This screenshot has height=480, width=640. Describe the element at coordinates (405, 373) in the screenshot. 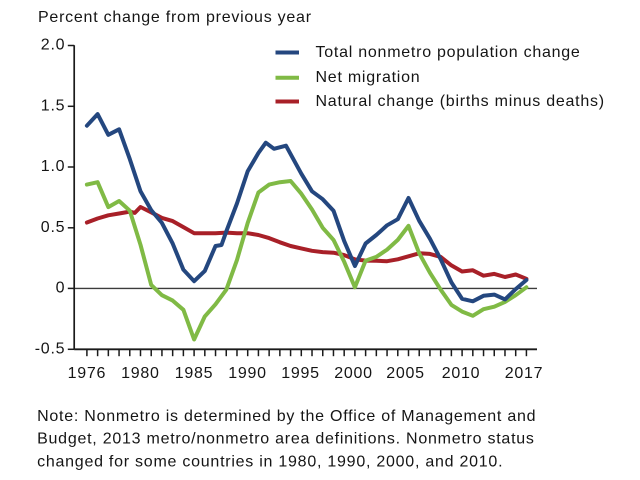

I see `svg-text: 2005` at that location.